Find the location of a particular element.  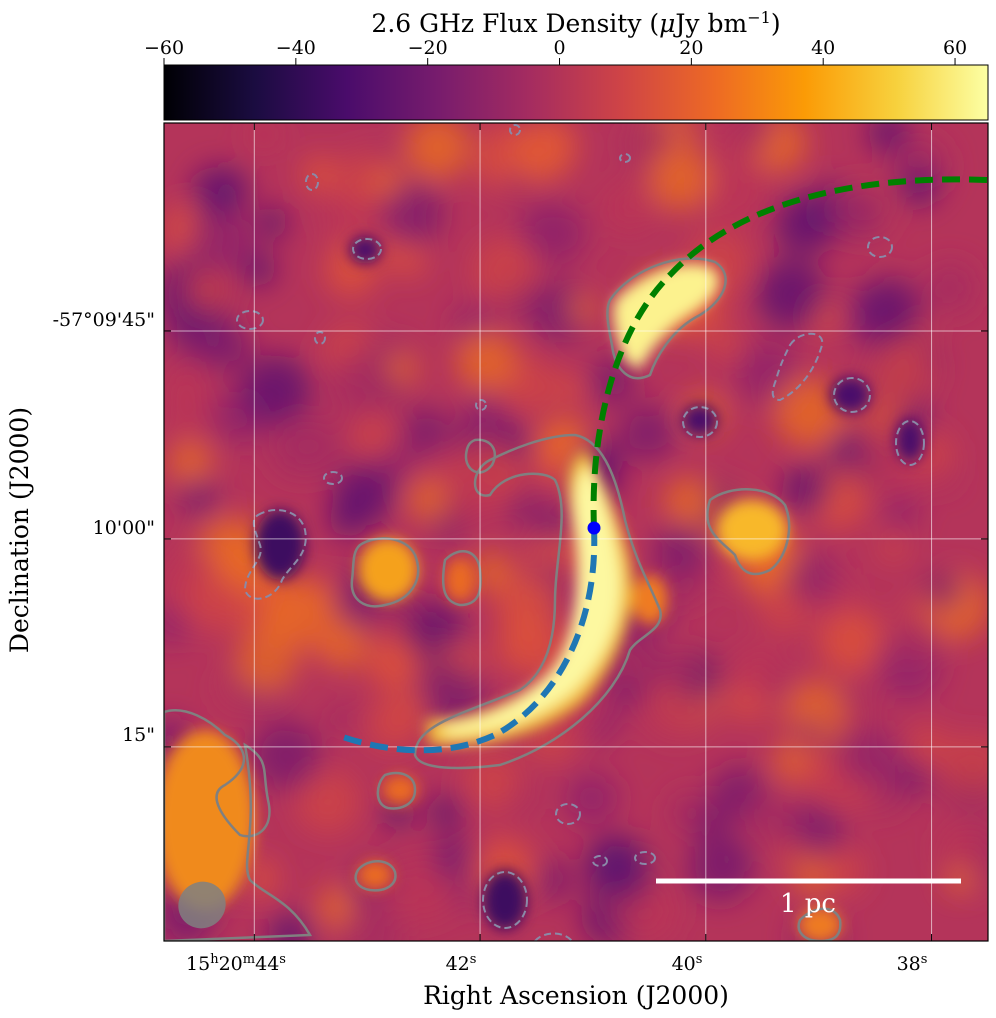

colorbar-tick-label: −20 is located at coordinates (428, 48).